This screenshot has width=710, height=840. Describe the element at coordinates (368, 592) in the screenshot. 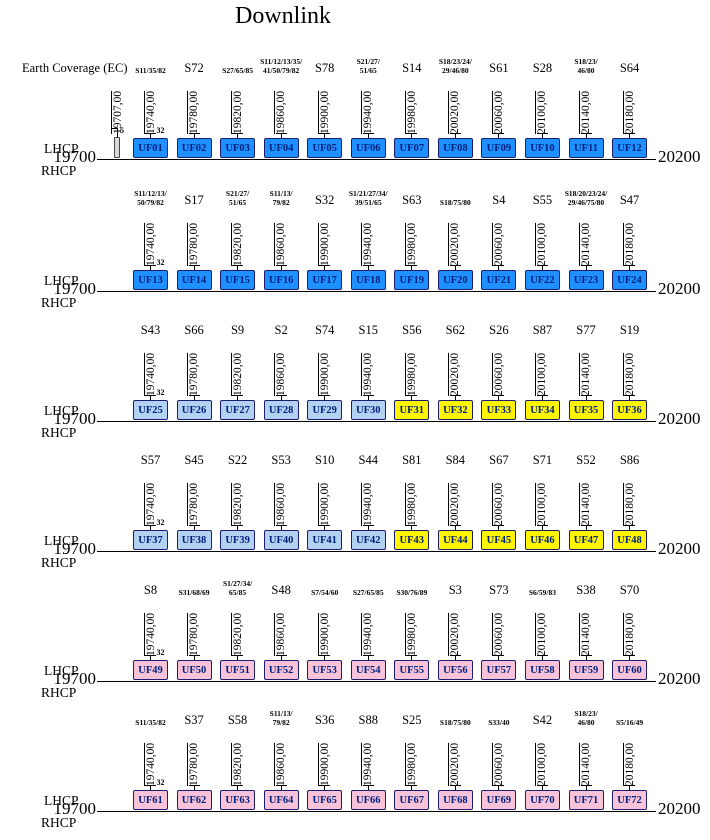

I see `satellite-label: S27/65/85` at that location.